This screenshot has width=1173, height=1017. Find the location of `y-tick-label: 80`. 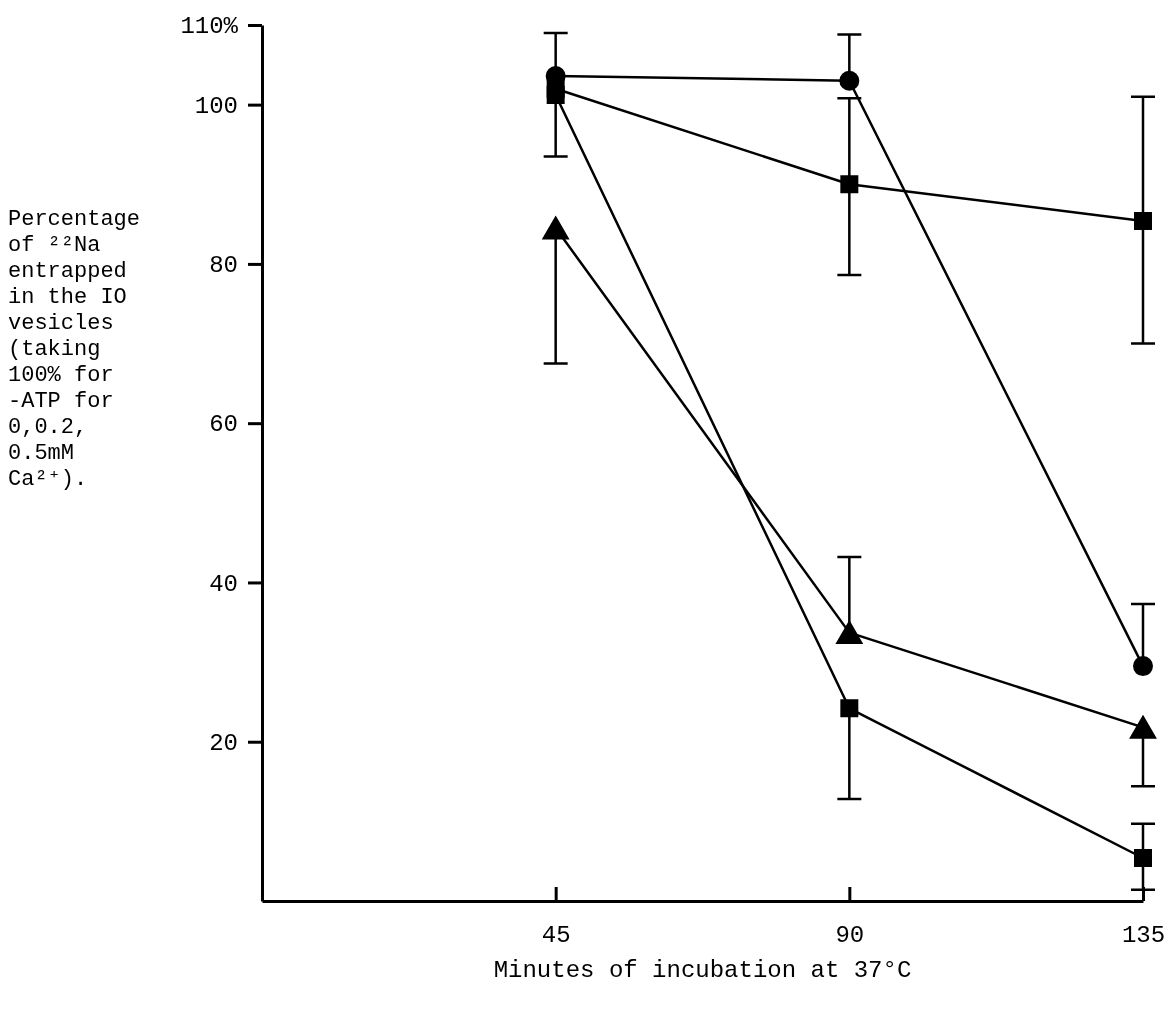

y-tick-label: 80 is located at coordinates (223, 266).